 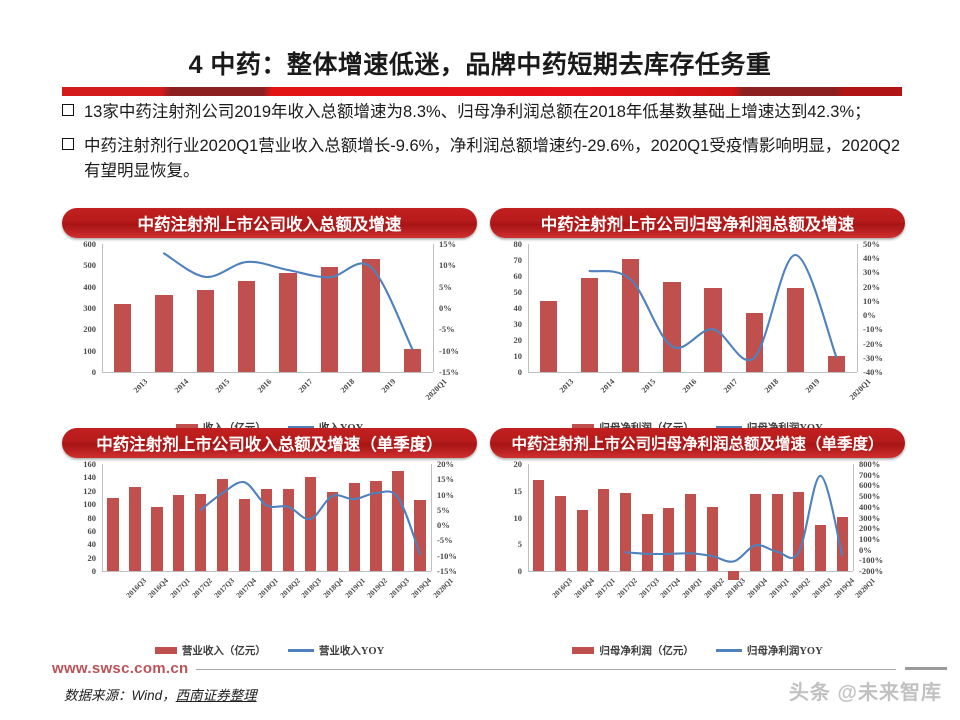 What do you see at coordinates (697, 223) in the screenshot?
I see `chart-title-banner: 中药注射剂上市公司归母净利润总额及增速` at bounding box center [697, 223].